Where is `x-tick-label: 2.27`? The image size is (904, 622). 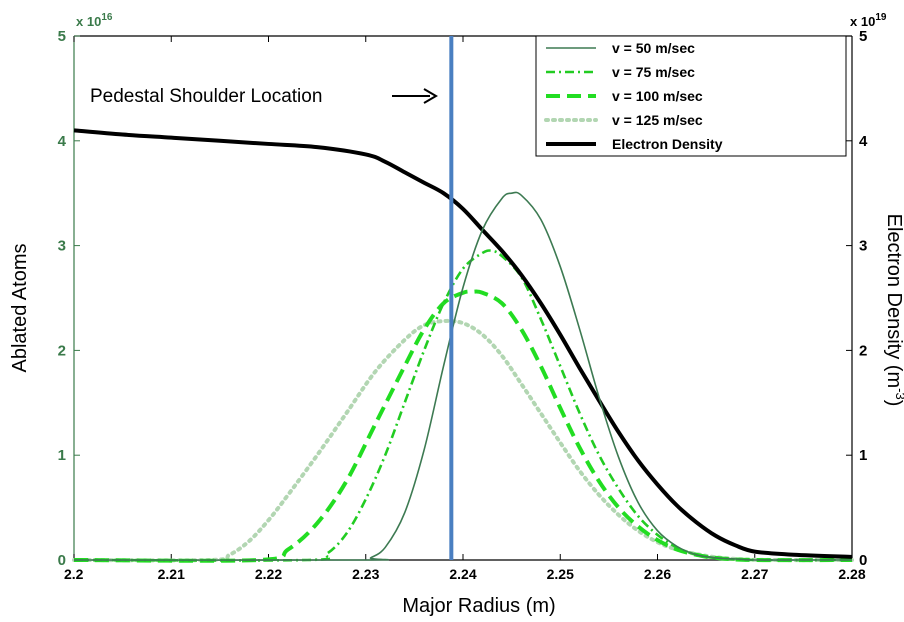 x-tick-label: 2.27 is located at coordinates (754, 574).